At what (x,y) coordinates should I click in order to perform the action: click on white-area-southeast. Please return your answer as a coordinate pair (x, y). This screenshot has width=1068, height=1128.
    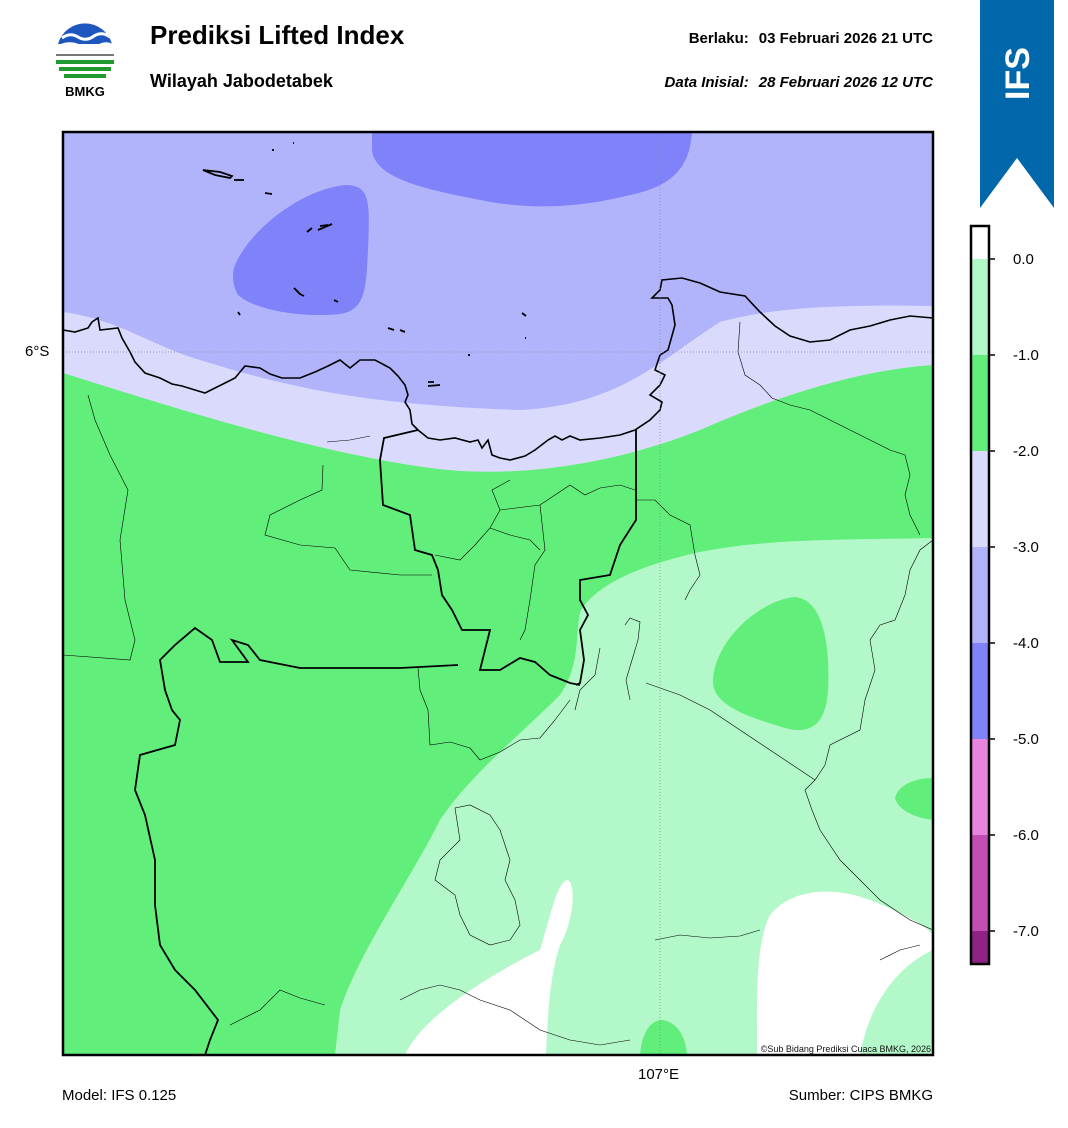
    Looking at the image, I should click on (844, 973).